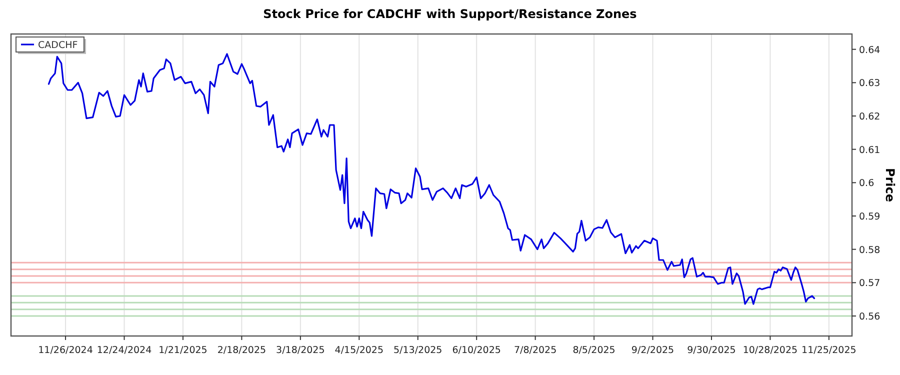 The height and width of the screenshot is (375, 900). What do you see at coordinates (183, 350) in the screenshot?
I see `x-tick-label: 1/21/2025` at bounding box center [183, 350].